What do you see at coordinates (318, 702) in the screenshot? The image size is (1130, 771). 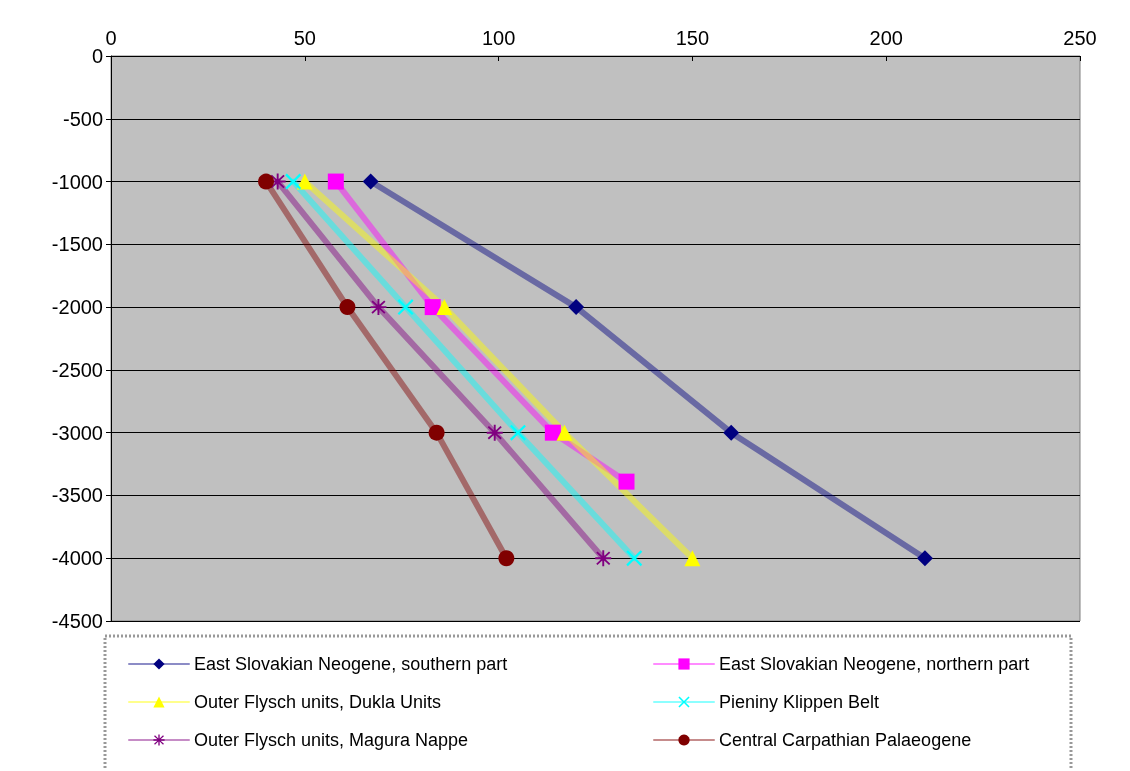 I see `legend-label: Outer Flysch units, Dukla Units` at bounding box center [318, 702].